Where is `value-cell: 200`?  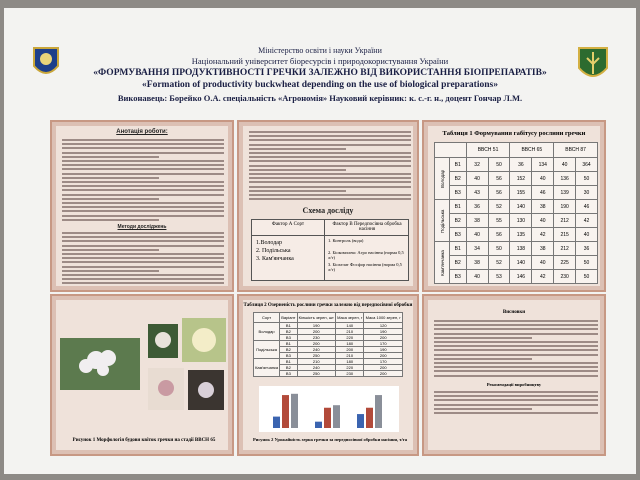
value-cell: 200 is located at coordinates (383, 373).